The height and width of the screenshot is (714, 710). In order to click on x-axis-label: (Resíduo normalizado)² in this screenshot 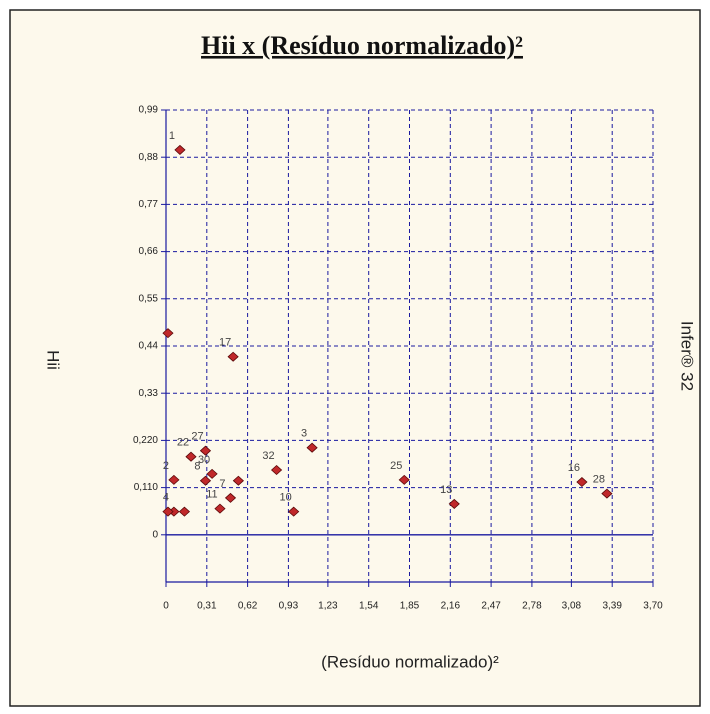, I will do `click(410, 661)`.